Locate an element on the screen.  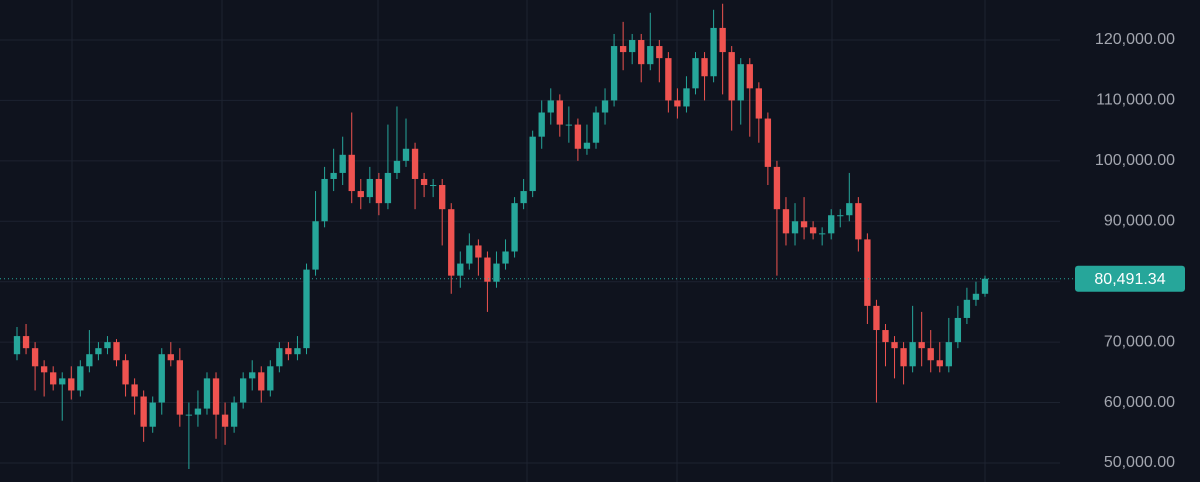
y-tick-label: 100,000.00 is located at coordinates (1135, 160).